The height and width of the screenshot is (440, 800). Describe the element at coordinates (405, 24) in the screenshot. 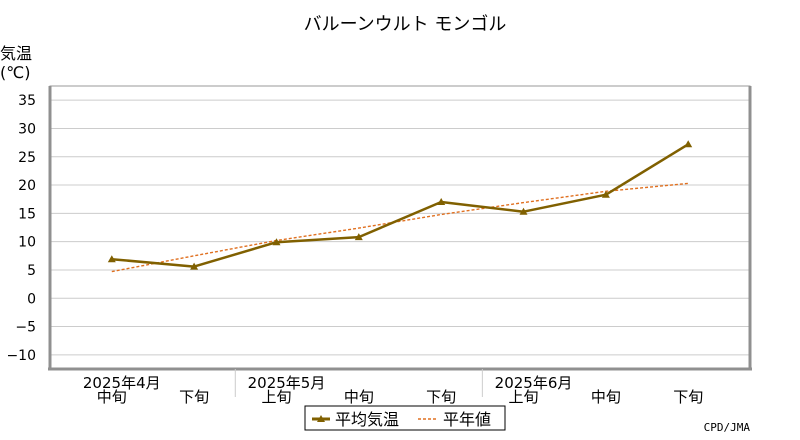

I see `chart-title: バルーンウルト モンゴル` at that location.